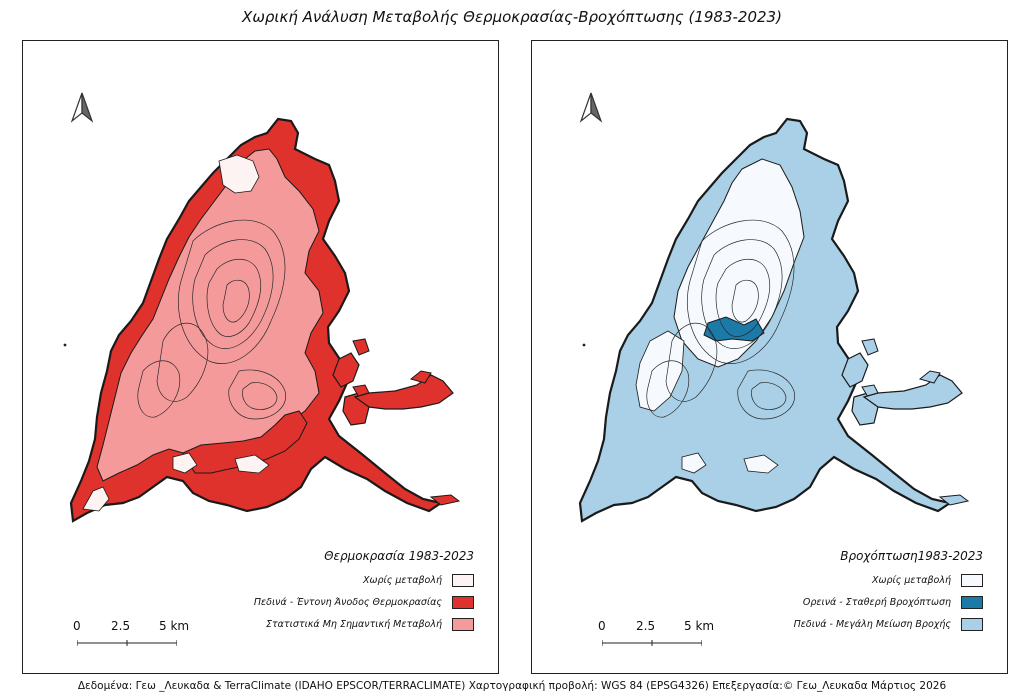 This screenshot has width=1024, height=700. I want to click on legend-label: Πεδινά - Μεγάλη Μείωση Βροχής, so click(872, 624).